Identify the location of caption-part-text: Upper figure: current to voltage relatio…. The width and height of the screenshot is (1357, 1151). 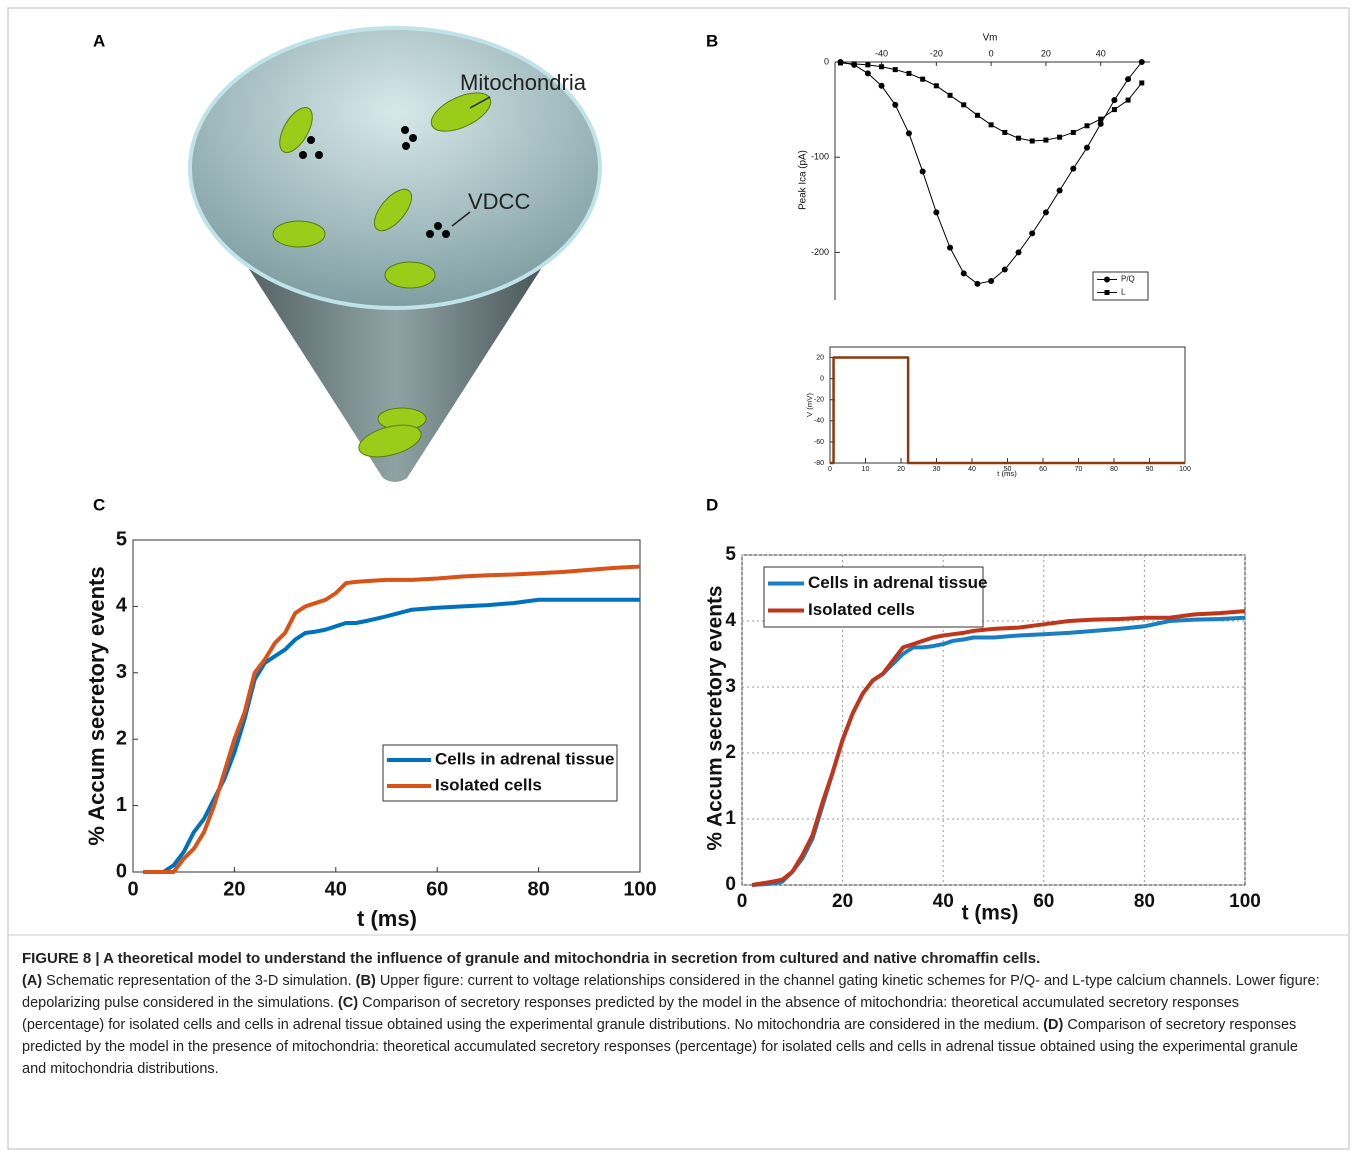
(671, 992).